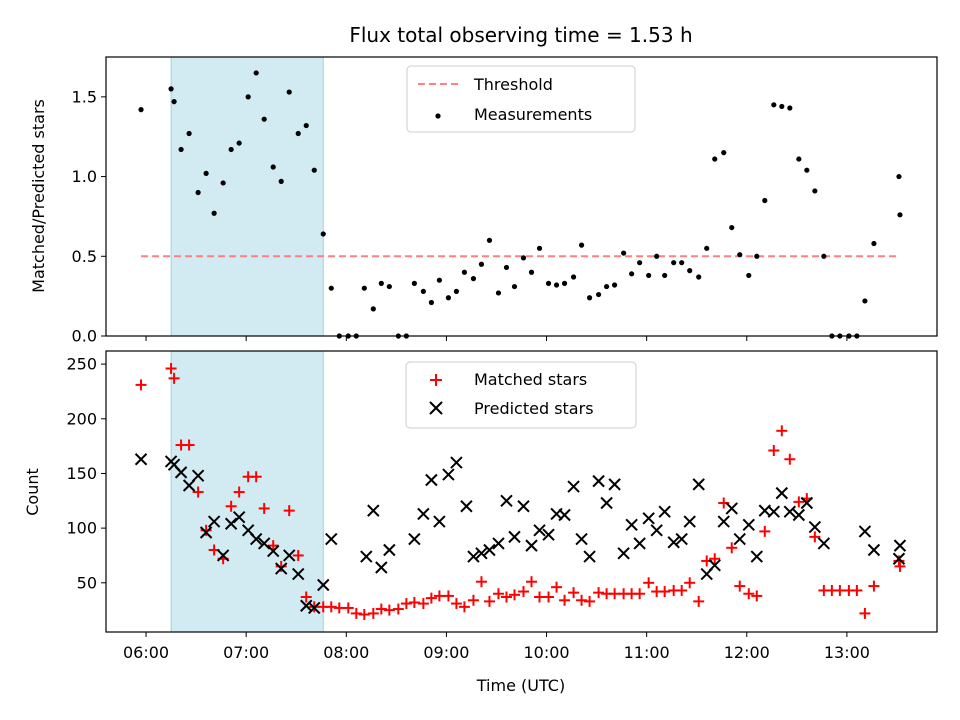 This screenshot has width=960, height=720. I want to click on top-legend-box, so click(521, 99).